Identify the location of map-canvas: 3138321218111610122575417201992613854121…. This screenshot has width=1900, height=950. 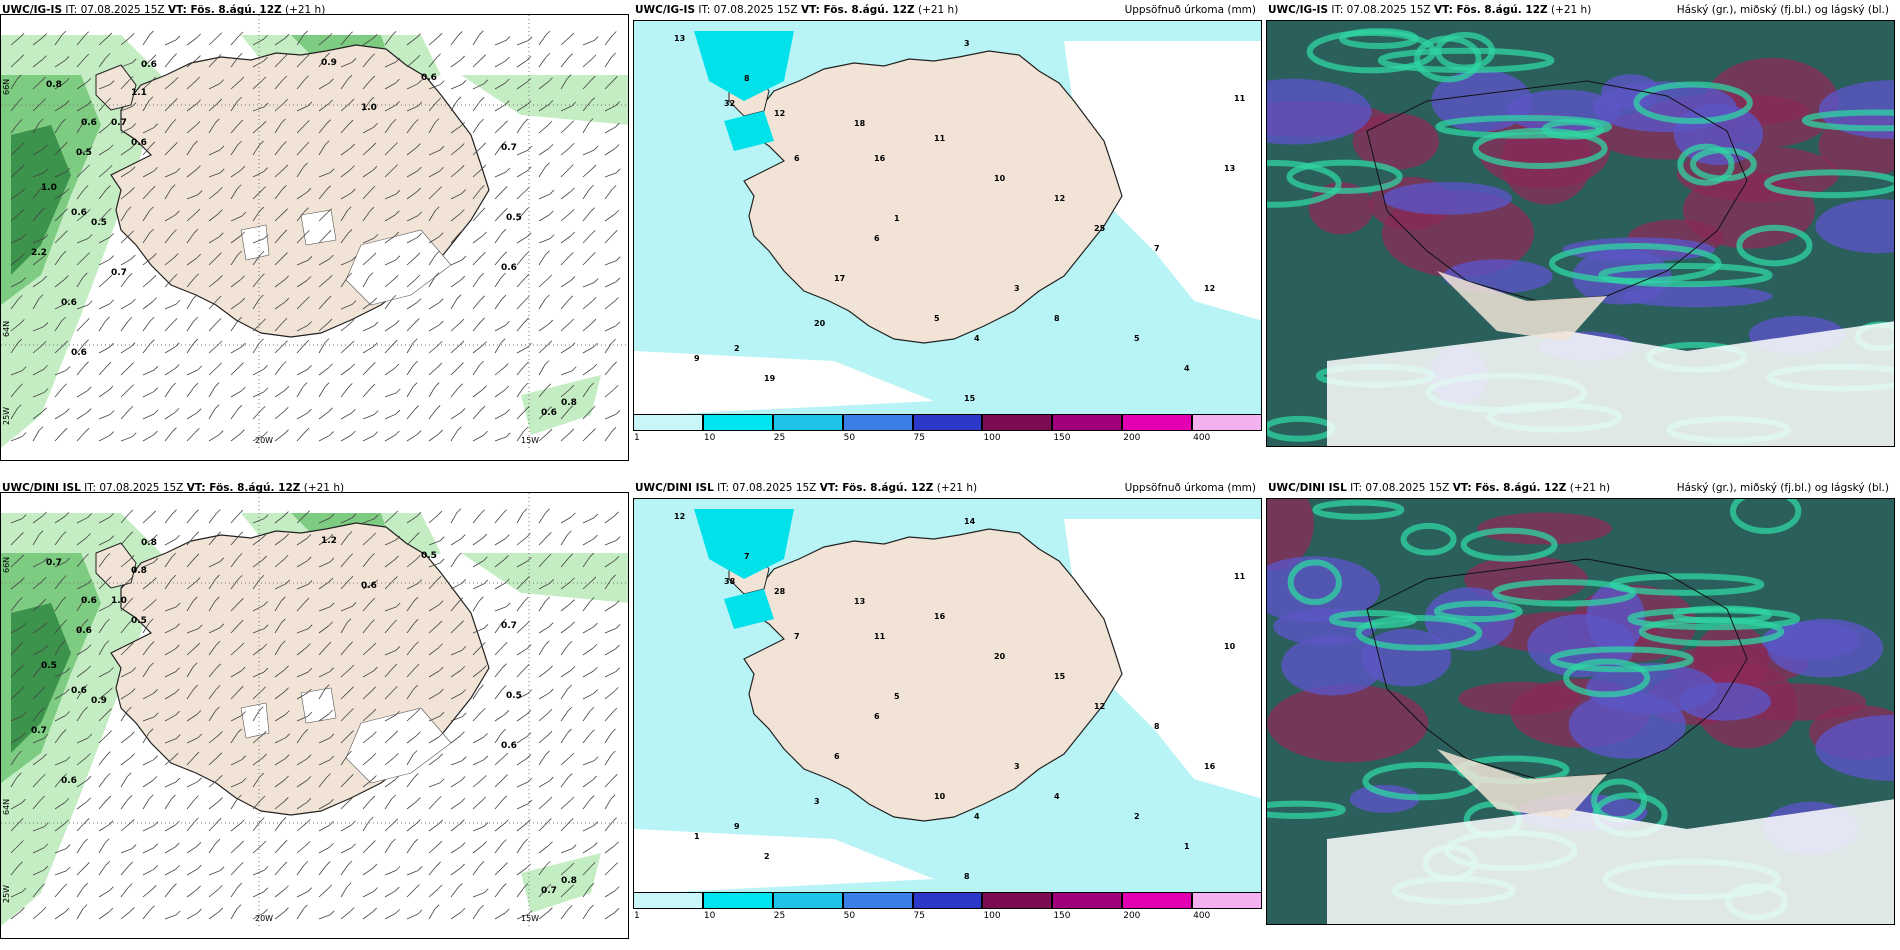
(947, 218).